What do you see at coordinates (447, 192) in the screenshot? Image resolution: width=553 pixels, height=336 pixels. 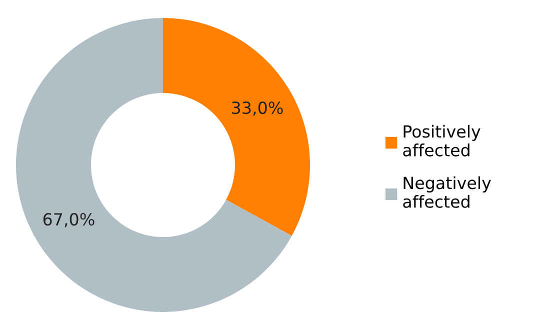 I see `legend-label: Negatively affected` at bounding box center [447, 192].